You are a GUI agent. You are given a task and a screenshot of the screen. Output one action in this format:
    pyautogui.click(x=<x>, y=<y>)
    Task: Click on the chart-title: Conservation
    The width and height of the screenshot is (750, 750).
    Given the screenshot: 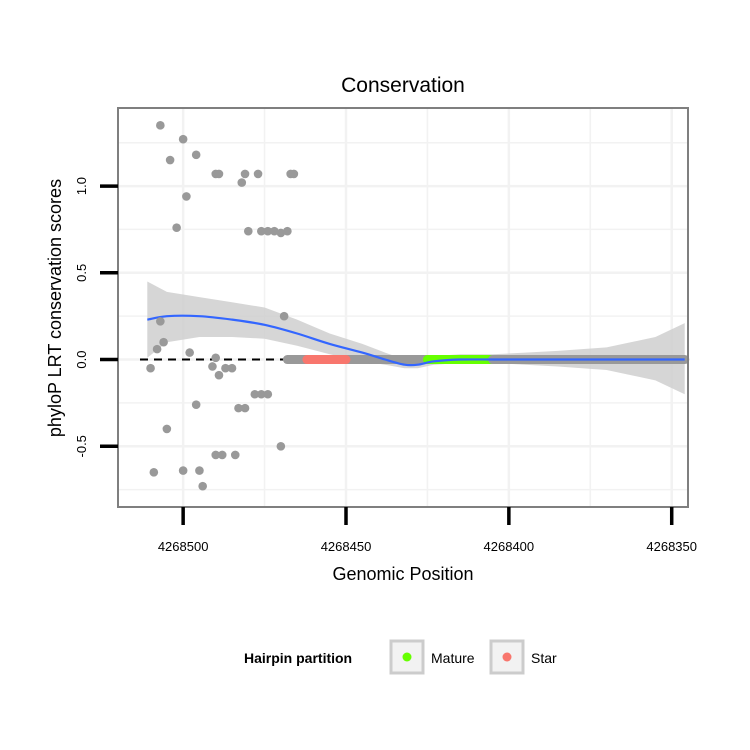 What is the action you would take?
    pyautogui.click(x=403, y=85)
    